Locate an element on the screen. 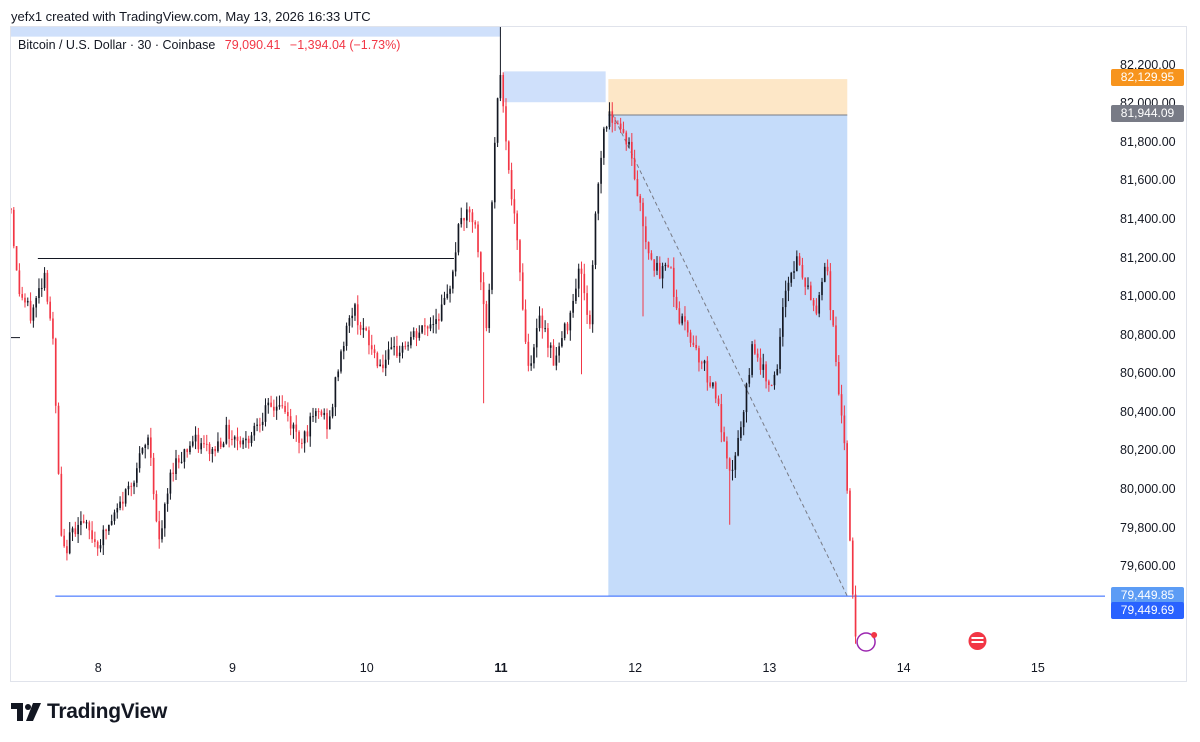 The image size is (1200, 742). time-tick-label: 12 is located at coordinates (635, 668).